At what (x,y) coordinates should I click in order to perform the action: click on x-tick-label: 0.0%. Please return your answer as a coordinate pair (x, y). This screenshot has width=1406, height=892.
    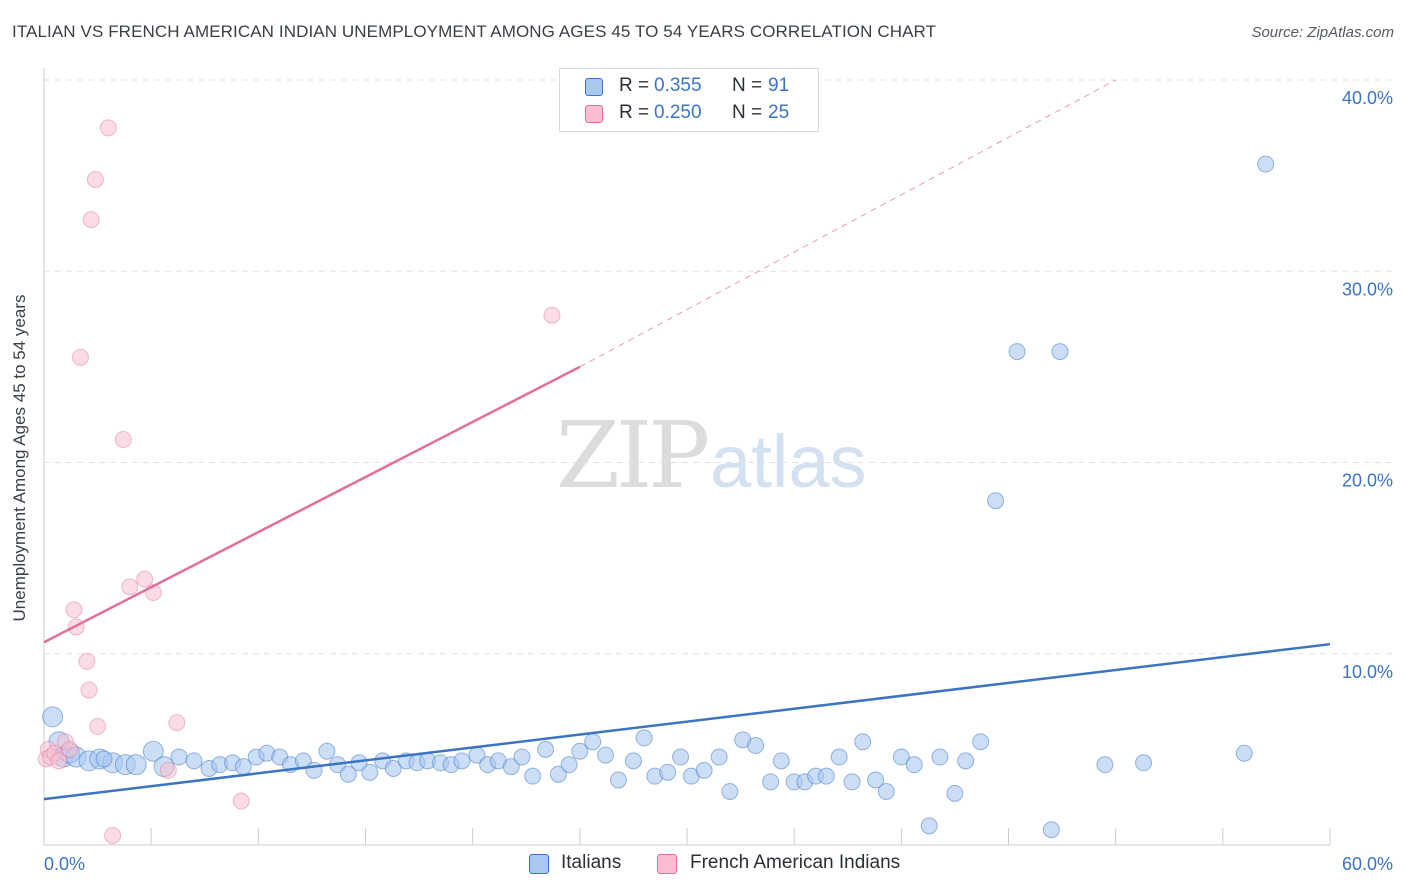
    Looking at the image, I should click on (64, 864).